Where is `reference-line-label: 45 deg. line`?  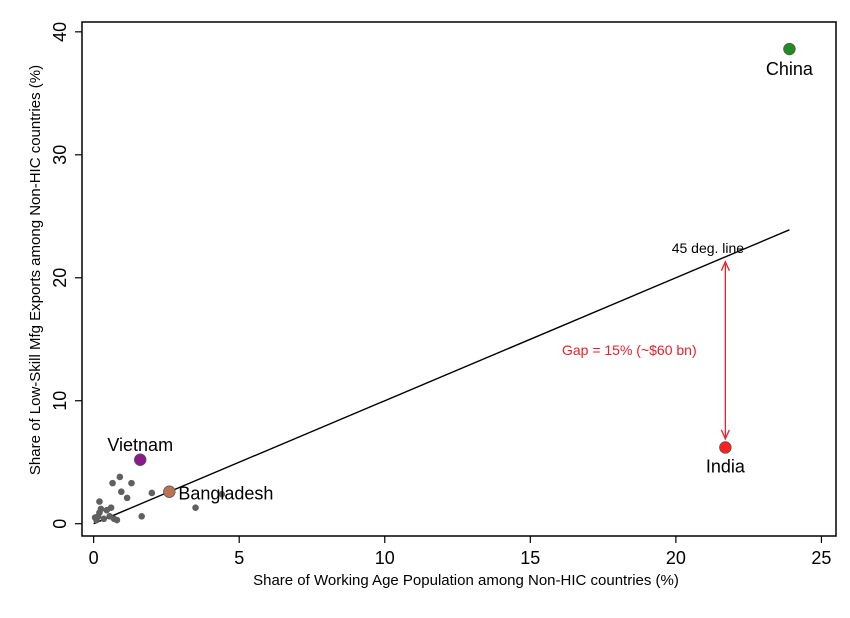
reference-line-label: 45 deg. line is located at coordinates (708, 248).